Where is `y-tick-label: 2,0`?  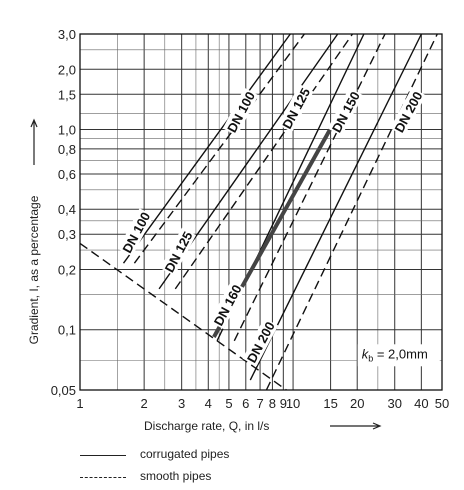
y-tick-label: 2,0 is located at coordinates (67, 69).